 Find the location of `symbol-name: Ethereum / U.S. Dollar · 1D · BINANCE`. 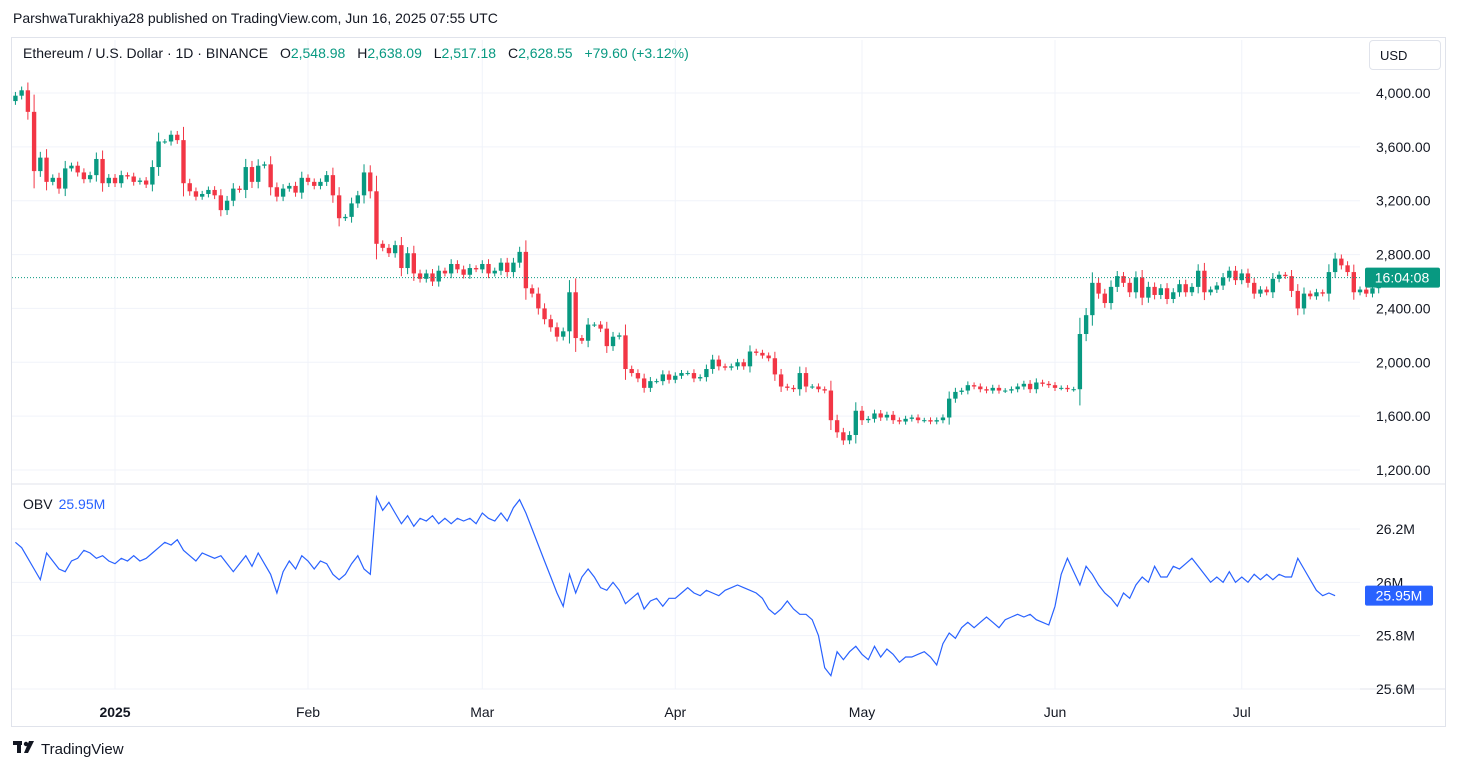

symbol-name: Ethereum / U.S. Dollar · 1D · BINANCE is located at coordinates (146, 53).